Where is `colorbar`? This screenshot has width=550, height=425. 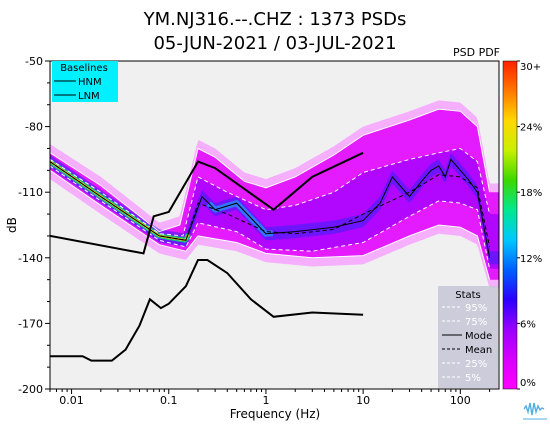 colorbar is located at coordinates (510, 225).